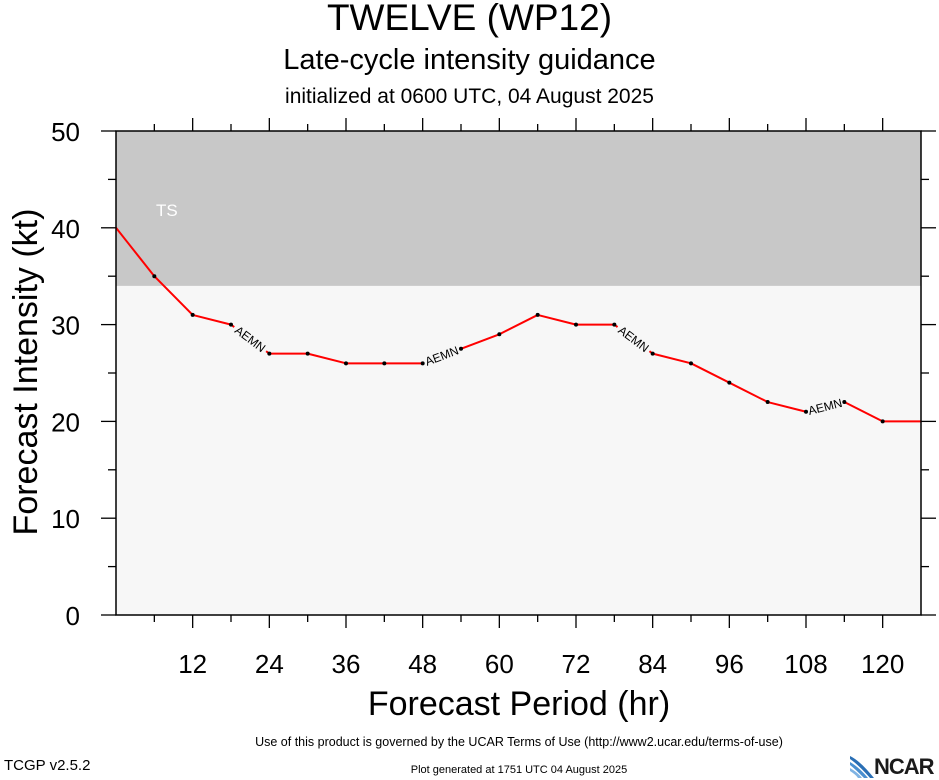 The height and width of the screenshot is (780, 939). I want to click on x-tick-label: 120, so click(882, 664).